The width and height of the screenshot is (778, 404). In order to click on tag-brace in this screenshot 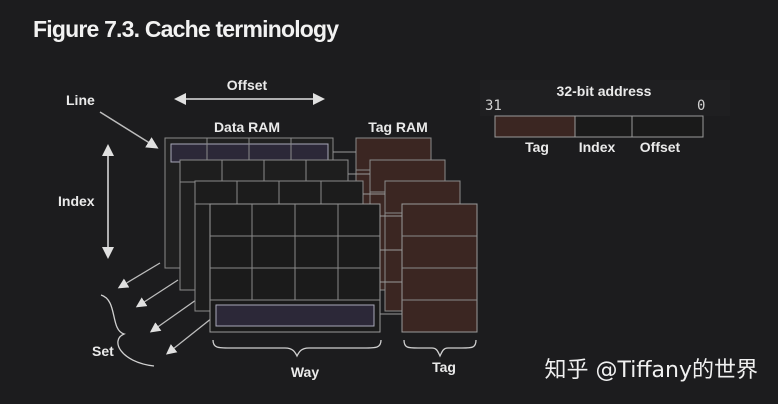, I will do `click(440, 348)`.